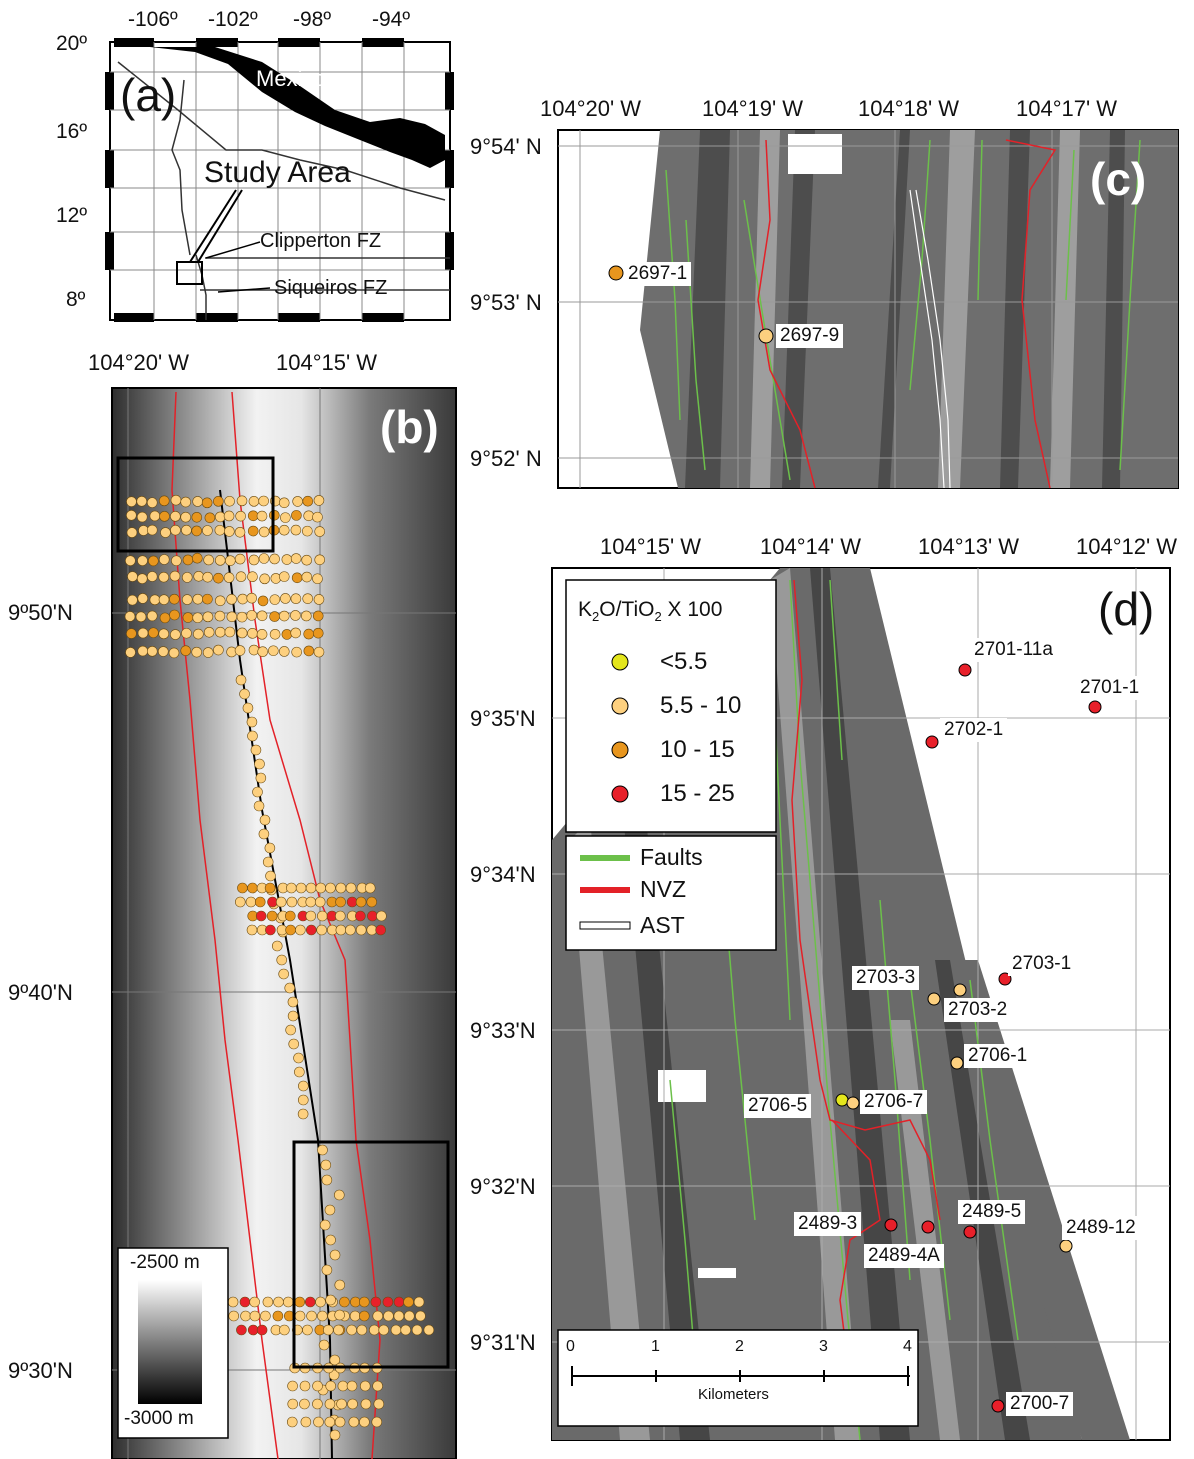  What do you see at coordinates (886, 978) in the screenshot?
I see `sample-label-2703-3: 2703-3` at bounding box center [886, 978].